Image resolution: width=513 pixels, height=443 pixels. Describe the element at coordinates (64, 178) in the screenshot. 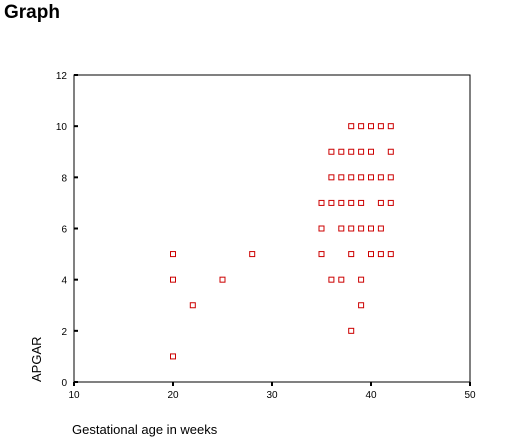

I see `y-tick-label: 8` at that location.